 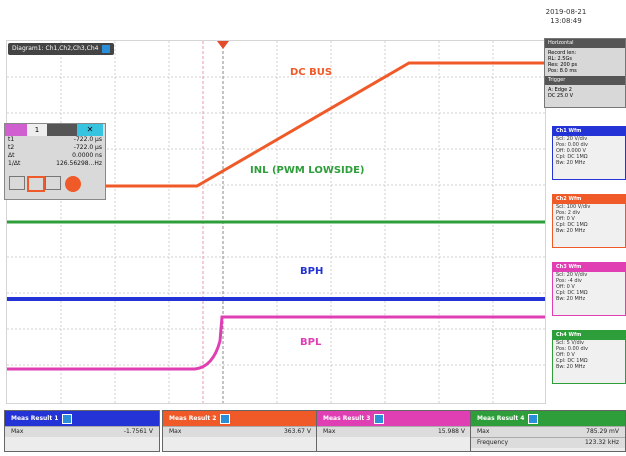 I want to click on trigger-line: A: Edge 2, so click(x=560, y=90).